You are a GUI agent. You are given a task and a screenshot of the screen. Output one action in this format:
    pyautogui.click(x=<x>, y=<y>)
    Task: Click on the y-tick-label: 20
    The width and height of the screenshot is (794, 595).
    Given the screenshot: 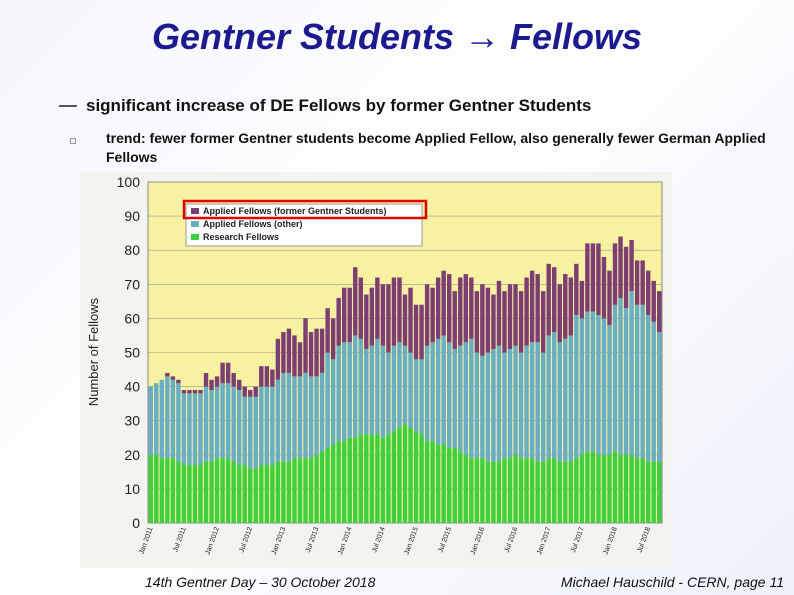 What is the action you would take?
    pyautogui.click(x=132, y=455)
    